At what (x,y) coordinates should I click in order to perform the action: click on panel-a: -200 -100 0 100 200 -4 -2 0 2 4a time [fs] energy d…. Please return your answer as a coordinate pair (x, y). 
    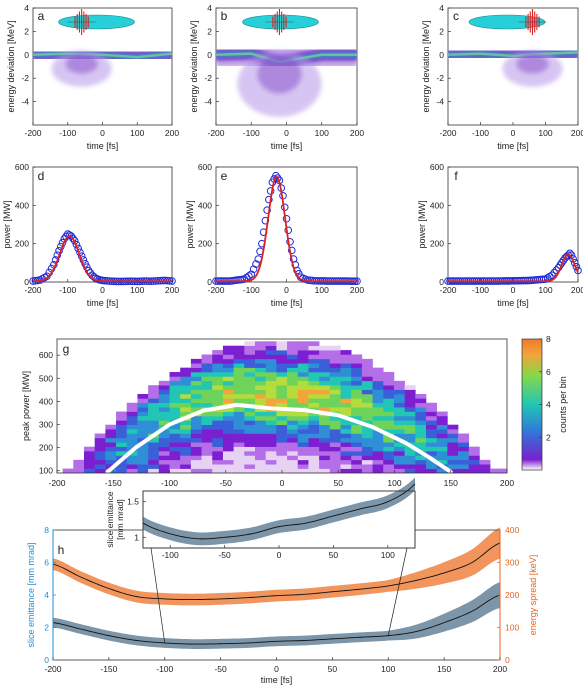
    Looking at the image, I should click on (92, 77).